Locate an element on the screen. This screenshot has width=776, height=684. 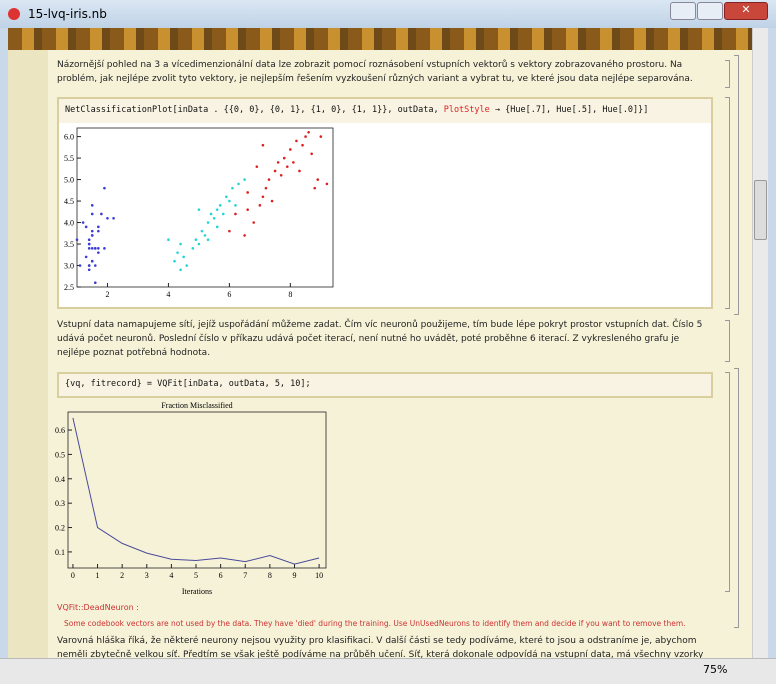
maximize-button is located at coordinates (710, 11).